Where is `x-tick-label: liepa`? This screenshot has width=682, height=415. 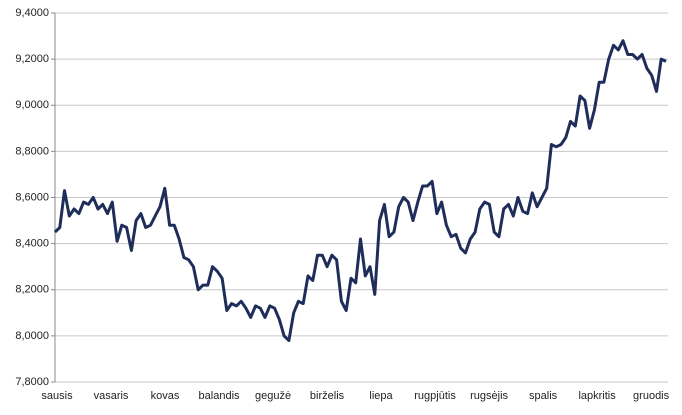
x-tick-label: liepa is located at coordinates (381, 396).